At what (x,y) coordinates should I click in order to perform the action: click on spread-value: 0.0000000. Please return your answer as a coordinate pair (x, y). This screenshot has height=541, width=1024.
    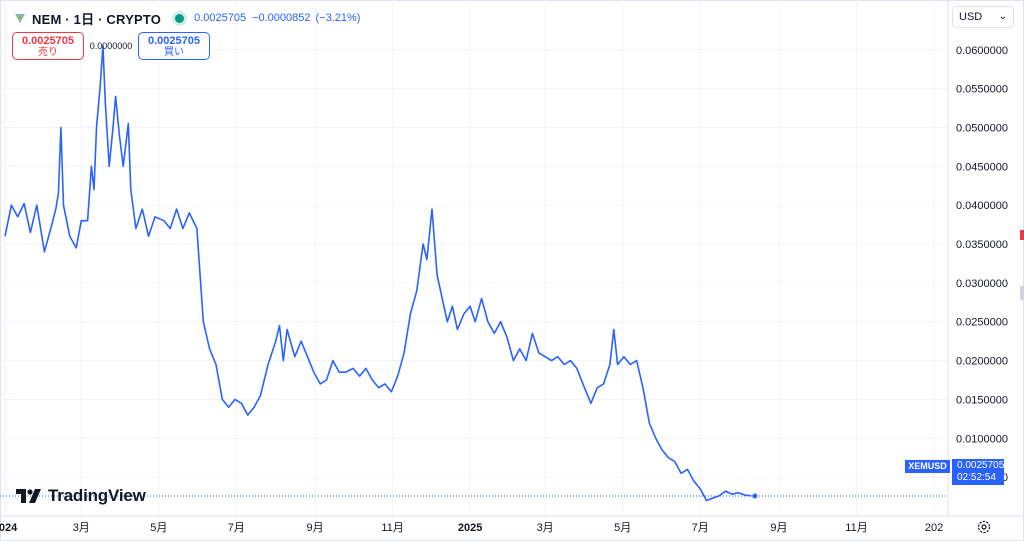
    Looking at the image, I should click on (111, 46).